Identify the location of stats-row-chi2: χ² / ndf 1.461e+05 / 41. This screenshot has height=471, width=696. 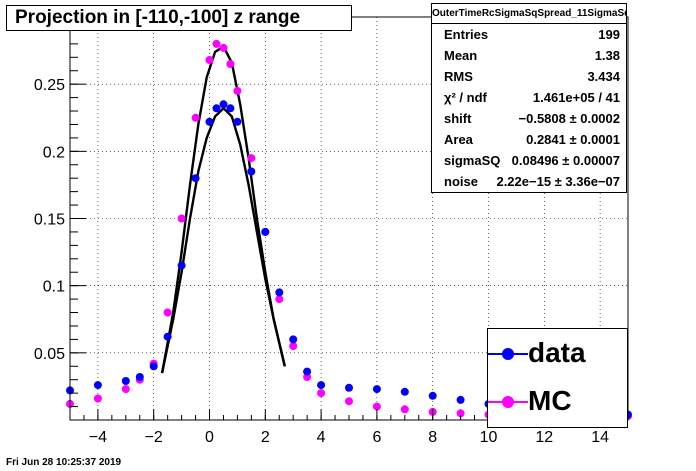
(532, 97).